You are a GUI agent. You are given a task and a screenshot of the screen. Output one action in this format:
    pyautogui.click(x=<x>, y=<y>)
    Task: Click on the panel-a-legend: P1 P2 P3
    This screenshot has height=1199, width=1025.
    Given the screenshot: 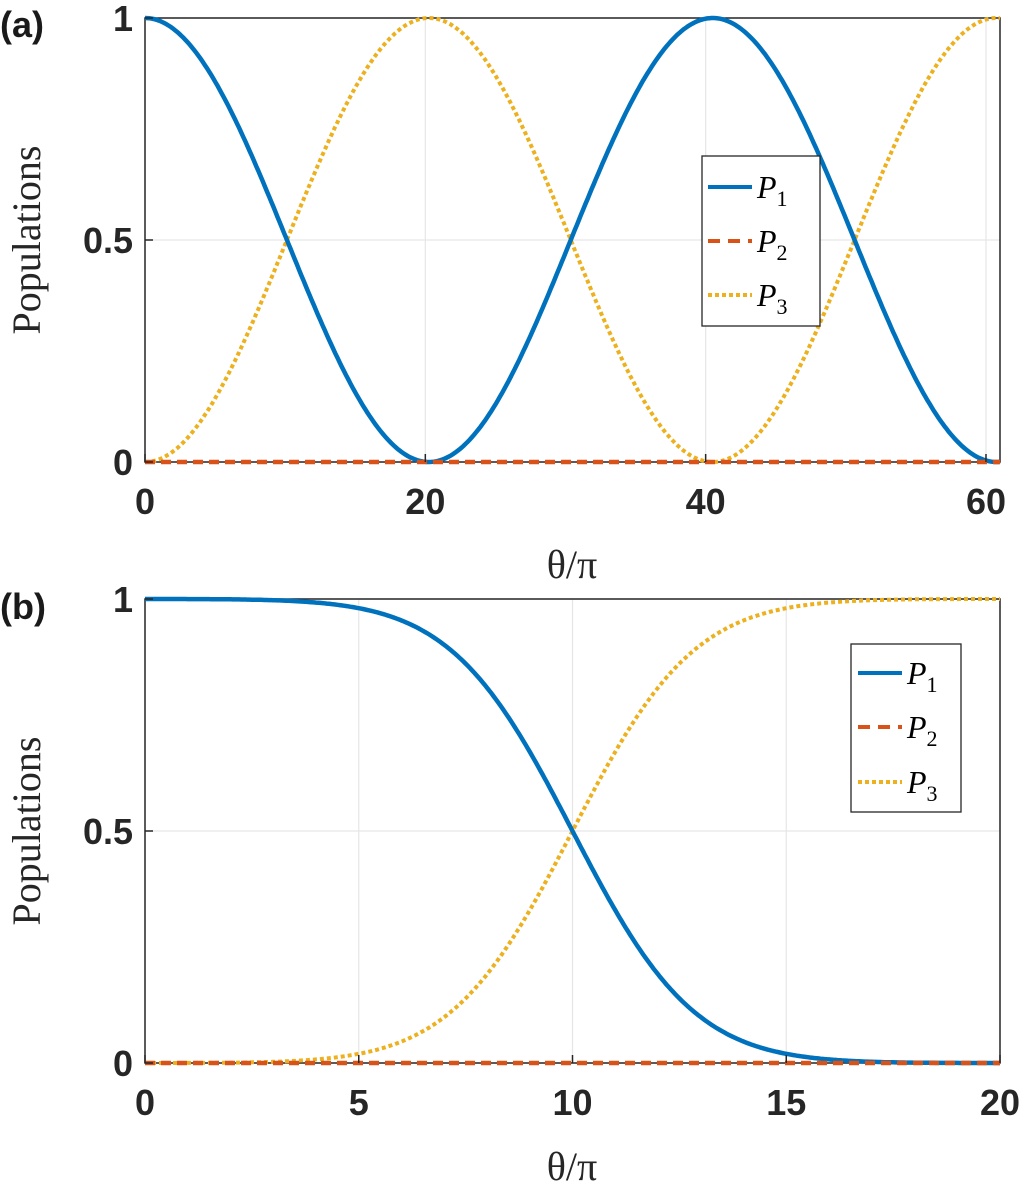 What is the action you would take?
    pyautogui.click(x=761, y=241)
    